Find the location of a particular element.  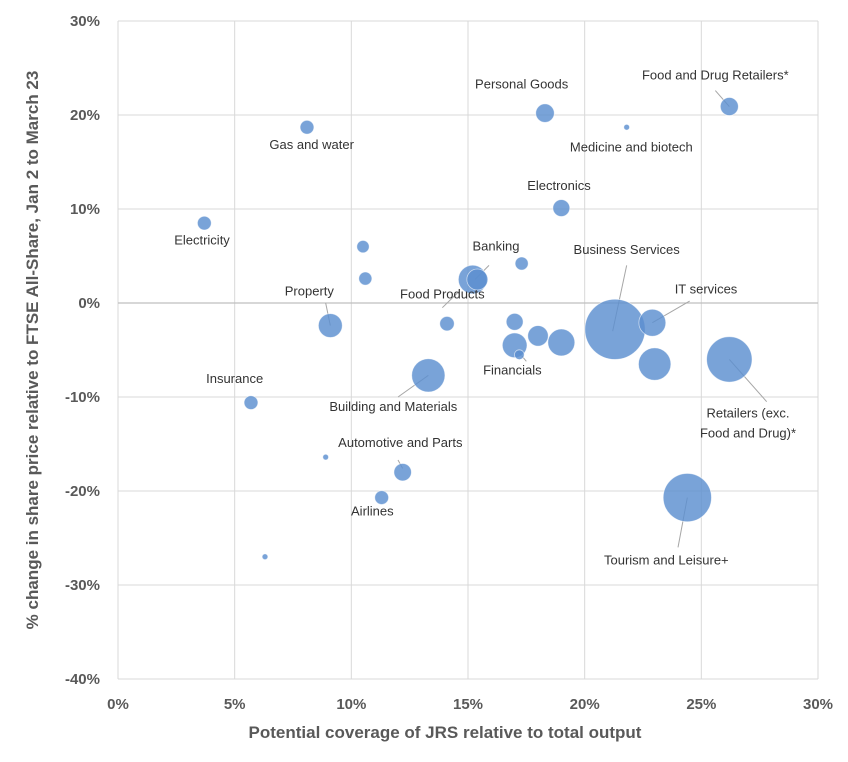

point-label: Tourism and Leisure+ is located at coordinates (666, 559).